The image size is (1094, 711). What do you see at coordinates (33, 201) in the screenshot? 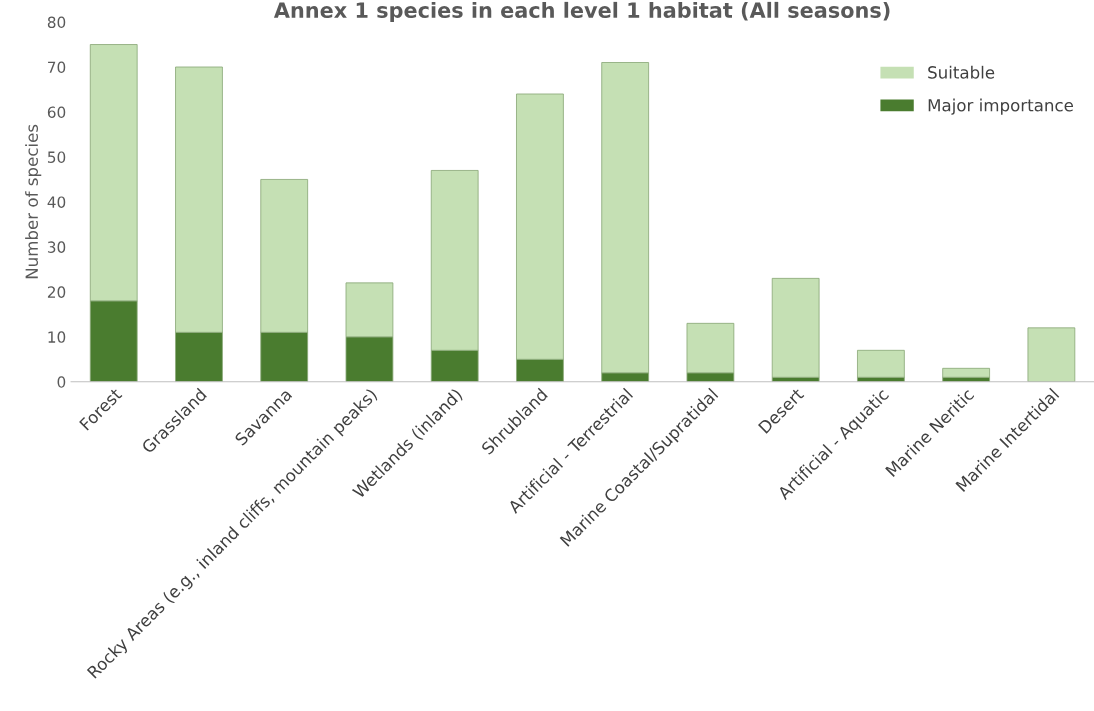
I see `y-axis-title: Number of species` at bounding box center [33, 201].